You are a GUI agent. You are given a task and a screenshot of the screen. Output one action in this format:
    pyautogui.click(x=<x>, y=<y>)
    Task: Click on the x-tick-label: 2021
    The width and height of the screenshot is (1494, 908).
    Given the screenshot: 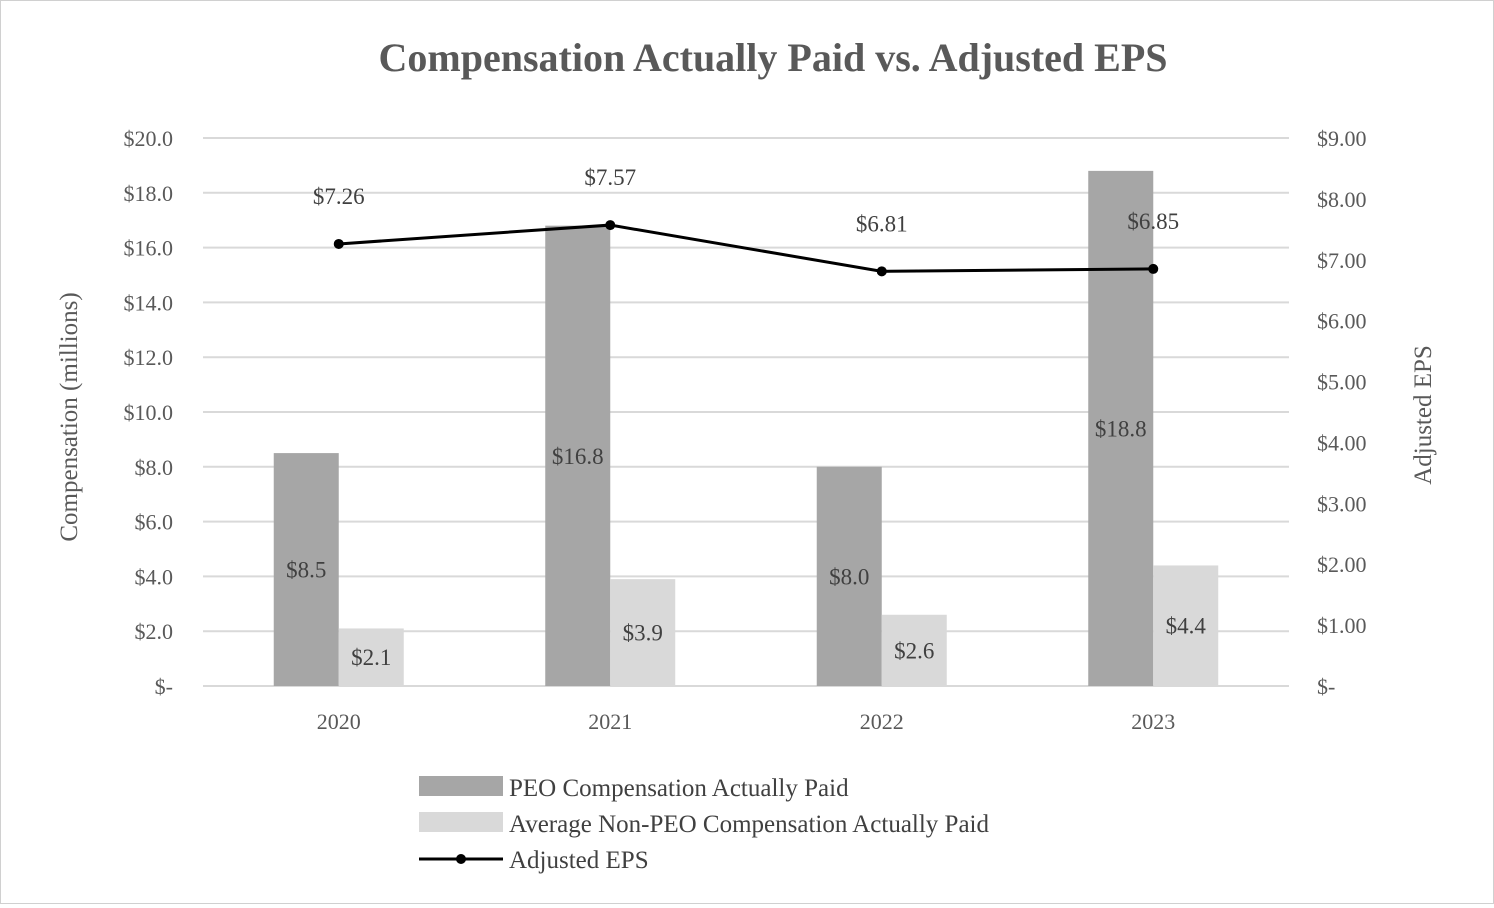 What is the action you would take?
    pyautogui.click(x=610, y=721)
    